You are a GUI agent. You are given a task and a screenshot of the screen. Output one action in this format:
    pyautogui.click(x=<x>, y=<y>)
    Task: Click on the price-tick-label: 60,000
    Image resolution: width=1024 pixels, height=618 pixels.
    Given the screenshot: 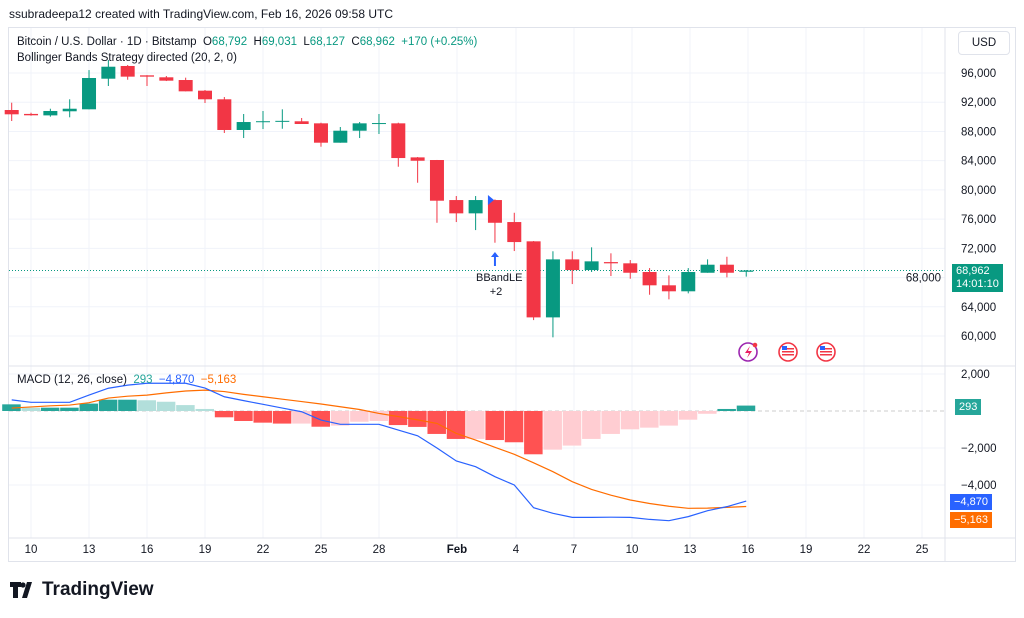 What is the action you would take?
    pyautogui.click(x=978, y=337)
    